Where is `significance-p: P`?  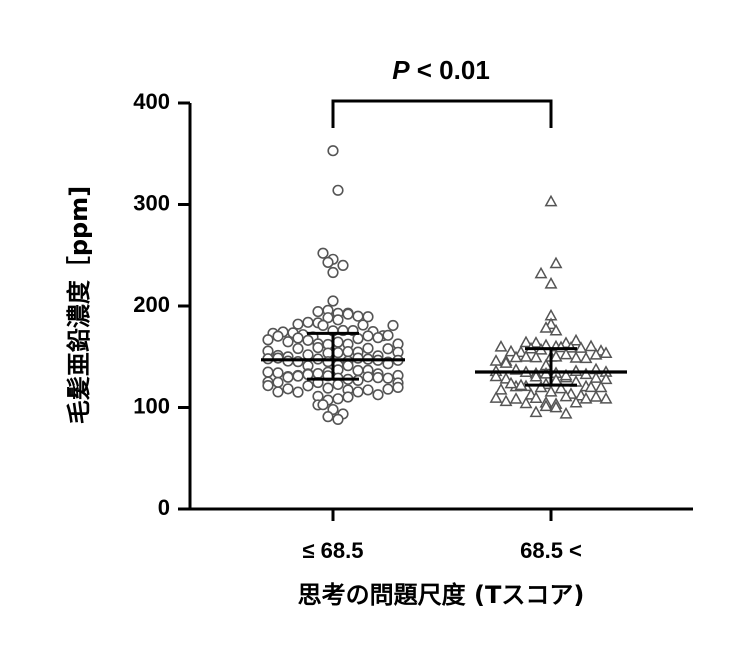
significance-p: P is located at coordinates (401, 70).